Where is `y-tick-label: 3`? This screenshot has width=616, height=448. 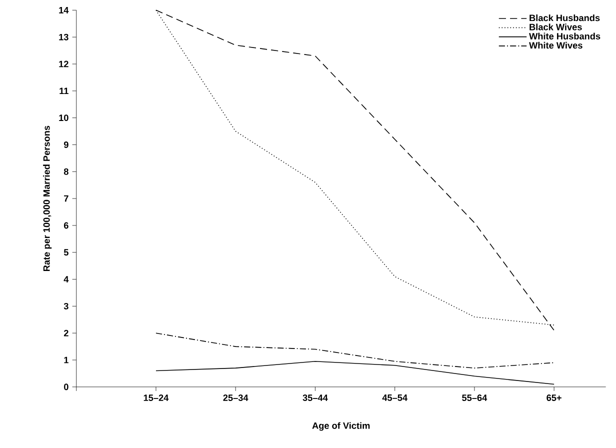
y-tick-label: 3 is located at coordinates (66, 306).